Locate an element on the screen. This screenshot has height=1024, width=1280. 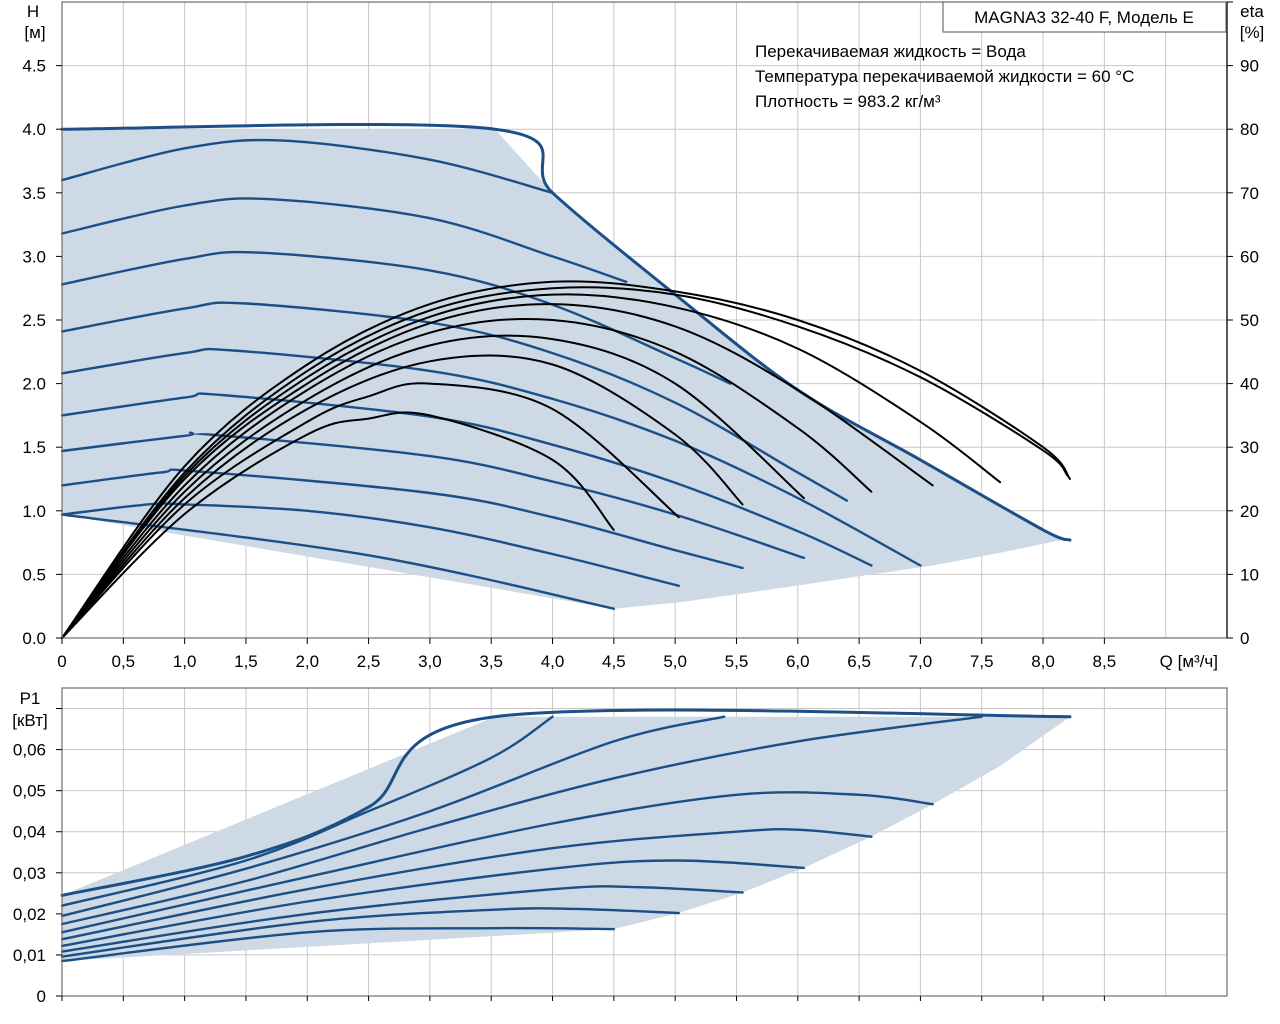
eta-tick-label: 10 is located at coordinates (1249, 574).